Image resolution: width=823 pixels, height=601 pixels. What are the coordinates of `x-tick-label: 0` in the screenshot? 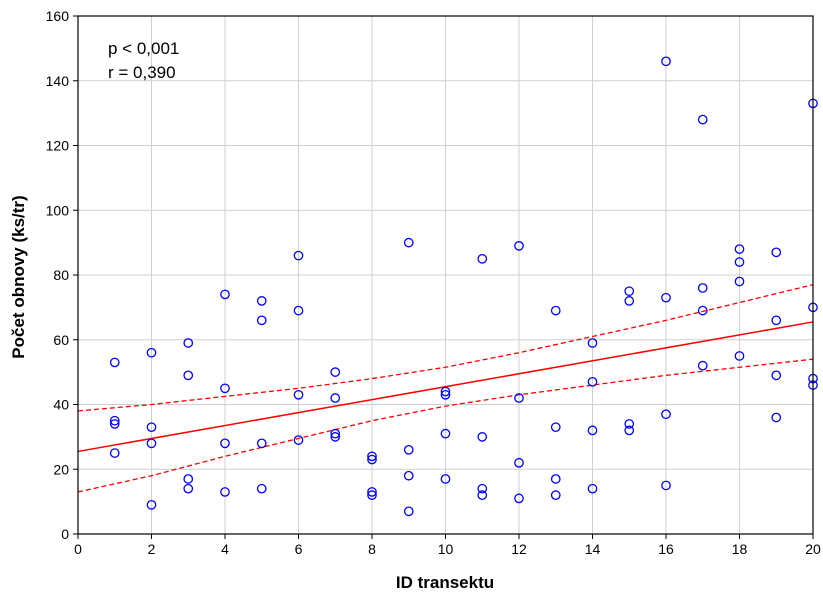 It's located at (78, 549).